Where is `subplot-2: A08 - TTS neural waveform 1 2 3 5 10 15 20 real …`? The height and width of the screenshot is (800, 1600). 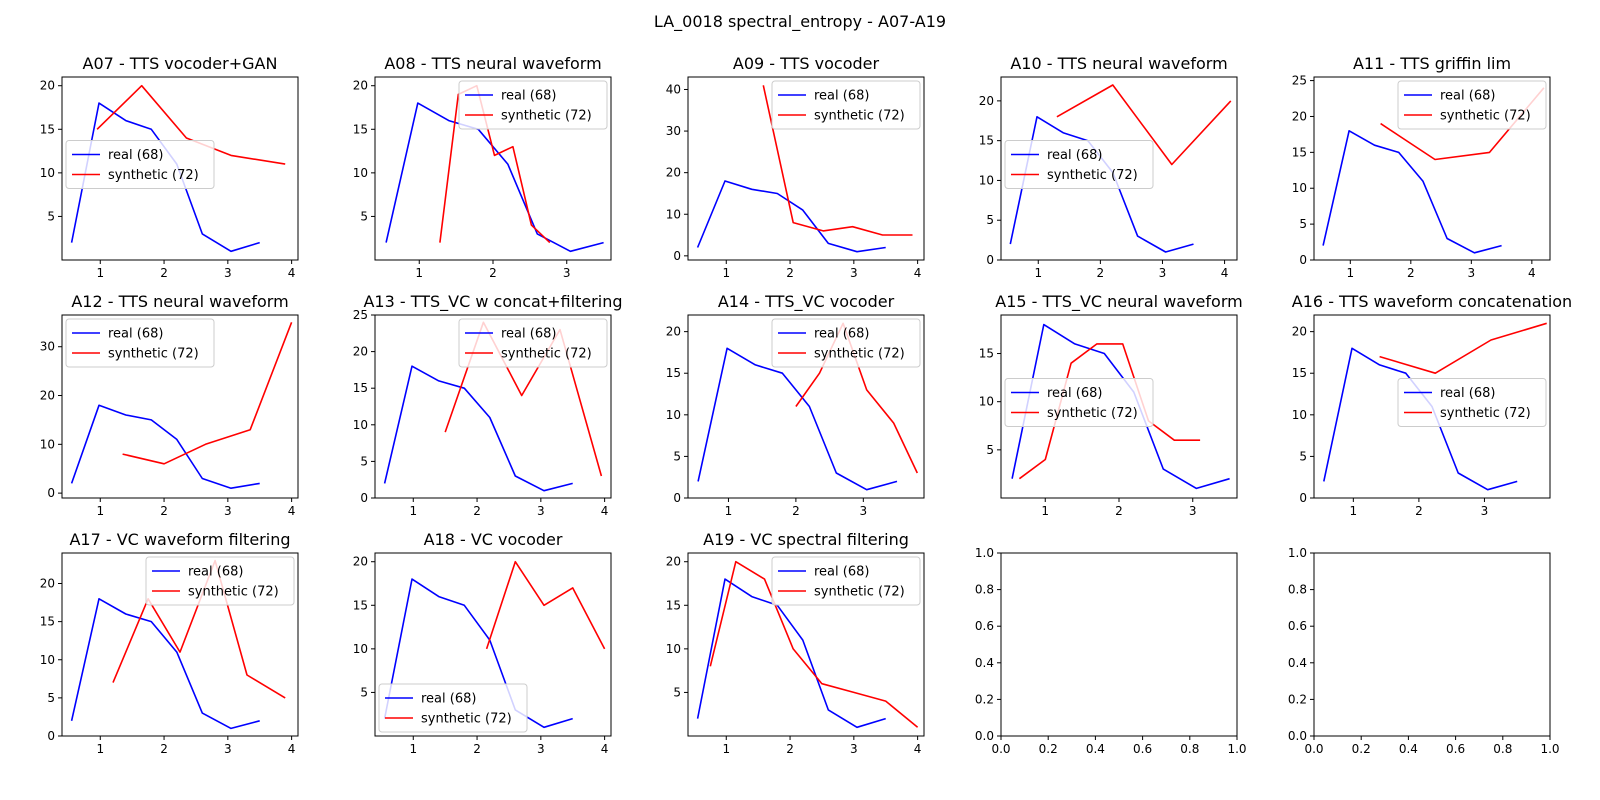
subplot-2: A08 - TTS neural waveform 1 2 3 5 10 15 20 real … is located at coordinates (482, 167).